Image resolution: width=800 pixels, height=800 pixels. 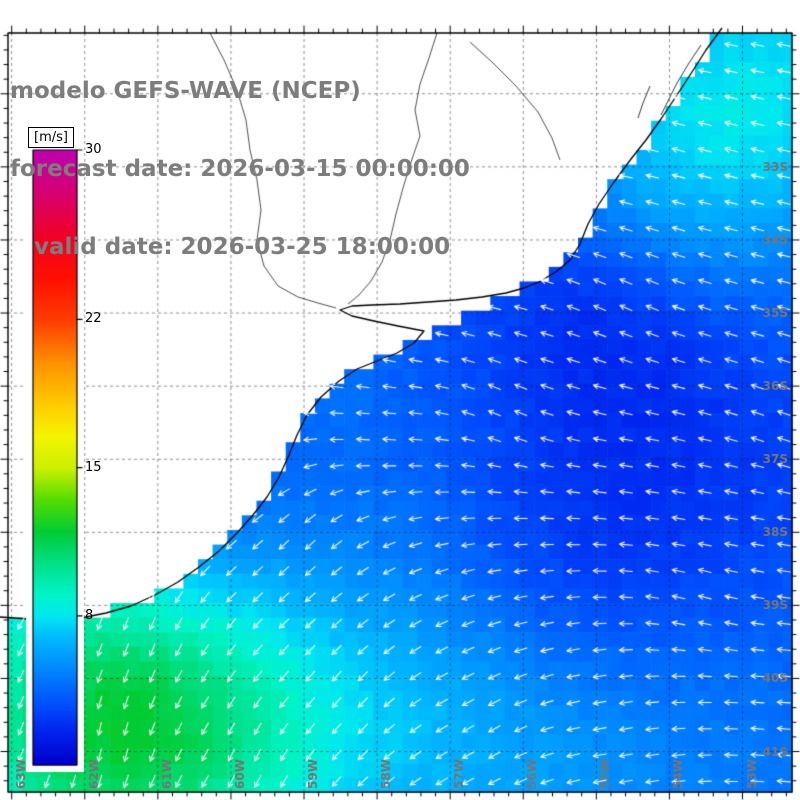 I want to click on colorbar-unit-label: [m/s], so click(x=51, y=137).